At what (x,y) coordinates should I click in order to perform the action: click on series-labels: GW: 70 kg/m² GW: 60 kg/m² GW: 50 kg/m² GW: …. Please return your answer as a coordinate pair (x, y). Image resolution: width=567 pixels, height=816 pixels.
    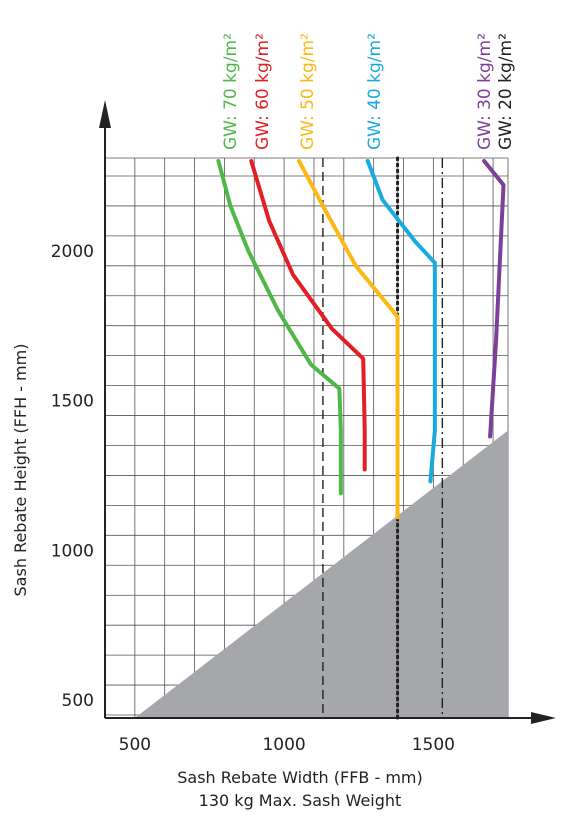
    Looking at the image, I should click on (368, 91).